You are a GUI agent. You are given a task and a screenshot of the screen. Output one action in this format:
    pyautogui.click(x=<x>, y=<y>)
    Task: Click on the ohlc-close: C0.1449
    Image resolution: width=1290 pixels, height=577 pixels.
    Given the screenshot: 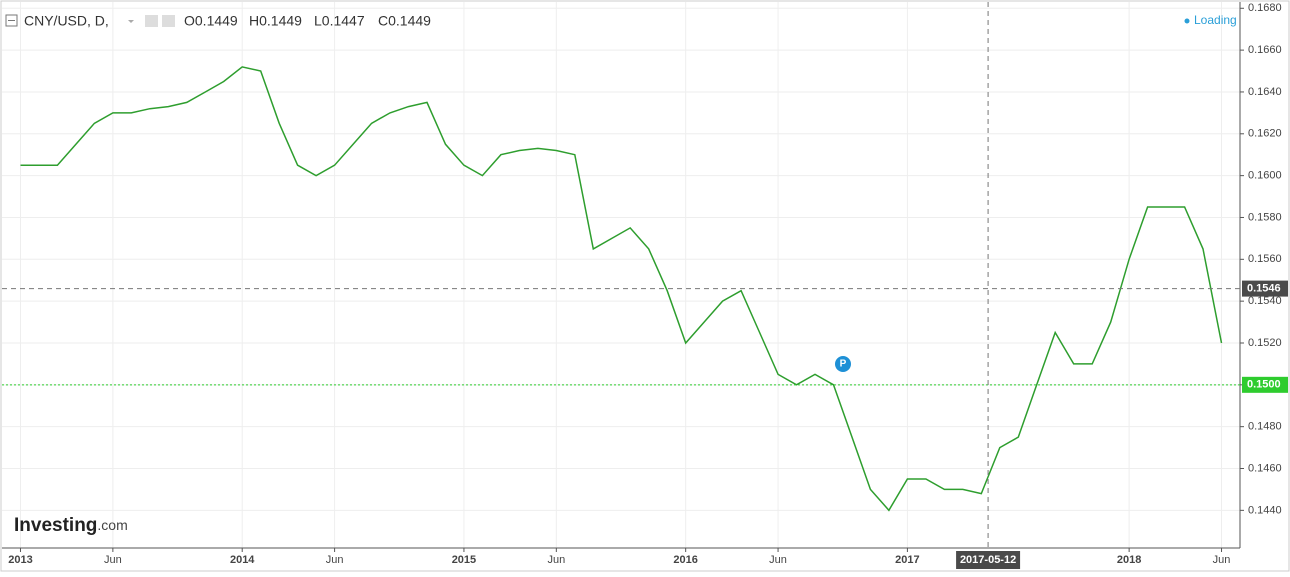 What is the action you would take?
    pyautogui.click(x=404, y=21)
    